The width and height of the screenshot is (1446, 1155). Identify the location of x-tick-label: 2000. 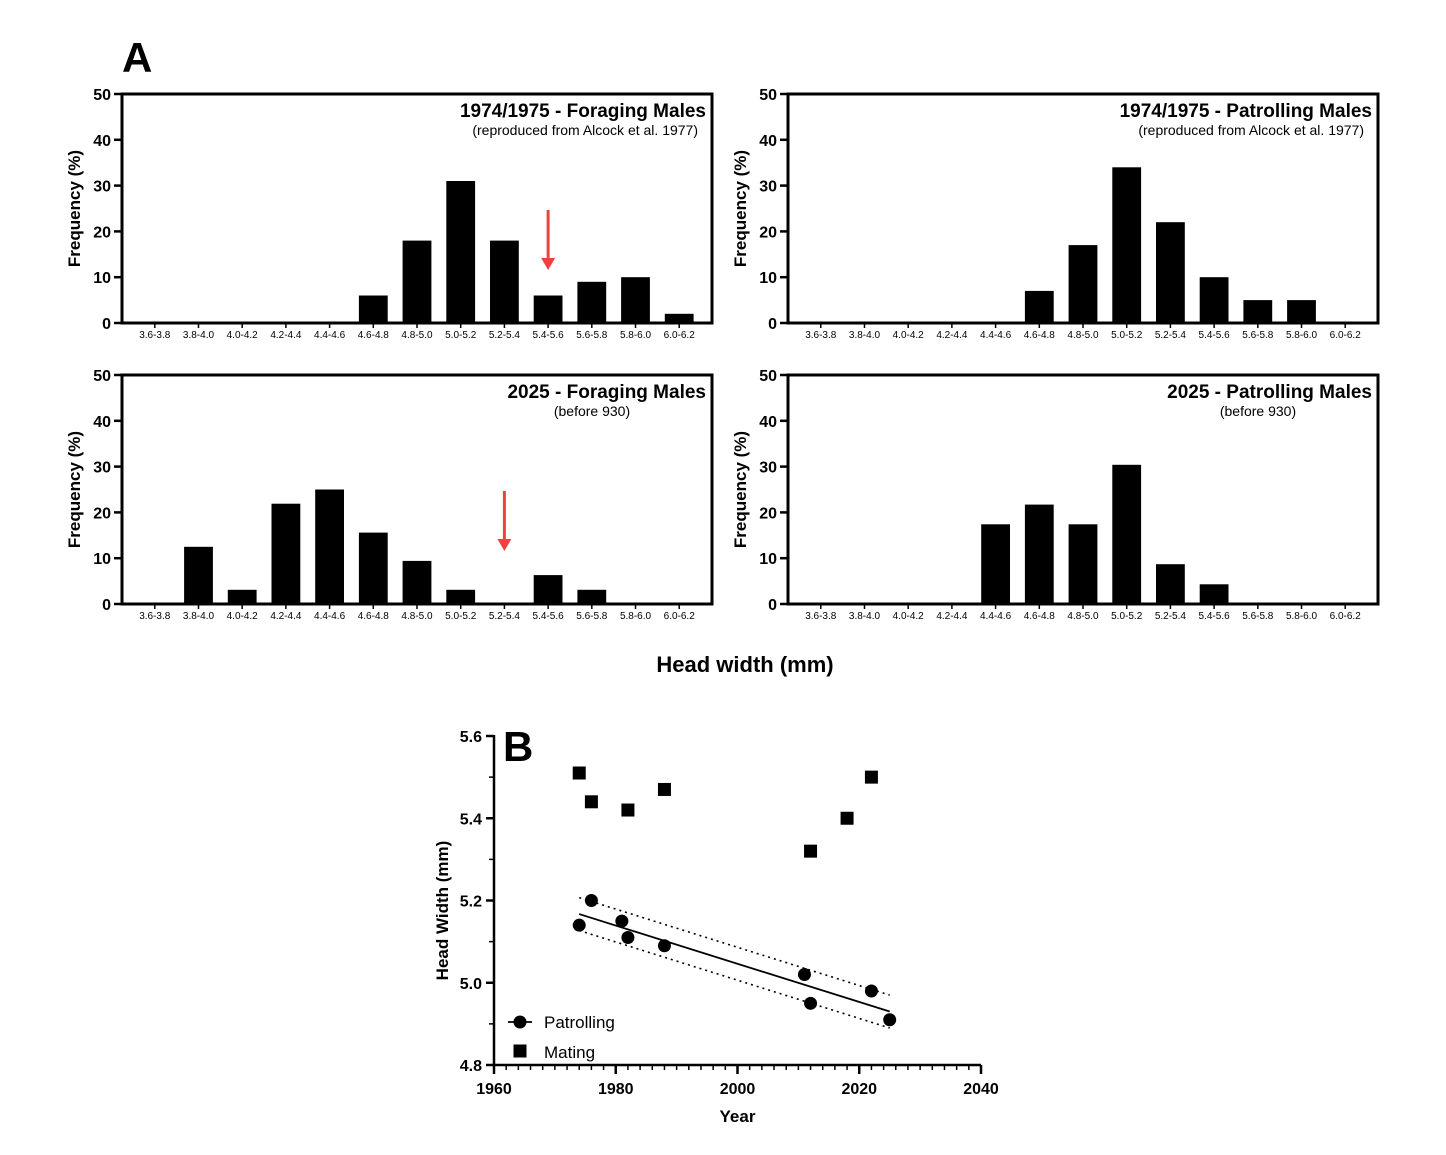
(738, 1089).